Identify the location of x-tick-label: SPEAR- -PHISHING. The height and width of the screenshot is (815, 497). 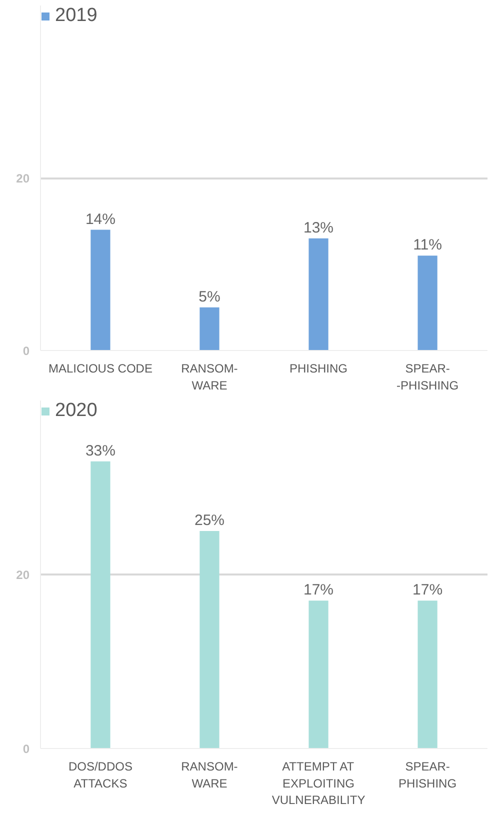
(427, 377).